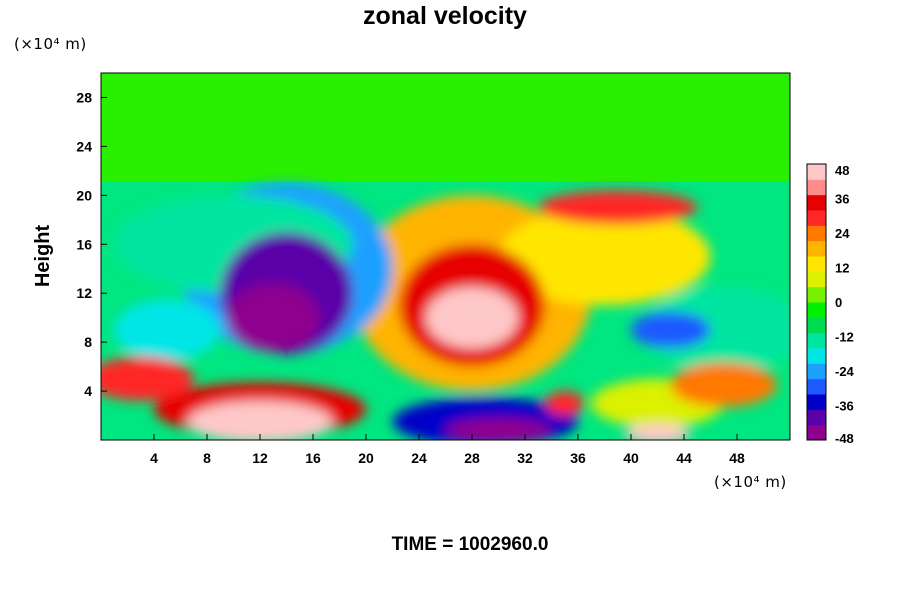 Image resolution: width=900 pixels, height=600 pixels. What do you see at coordinates (84, 293) in the screenshot?
I see `y-tick-label: 12` at bounding box center [84, 293].